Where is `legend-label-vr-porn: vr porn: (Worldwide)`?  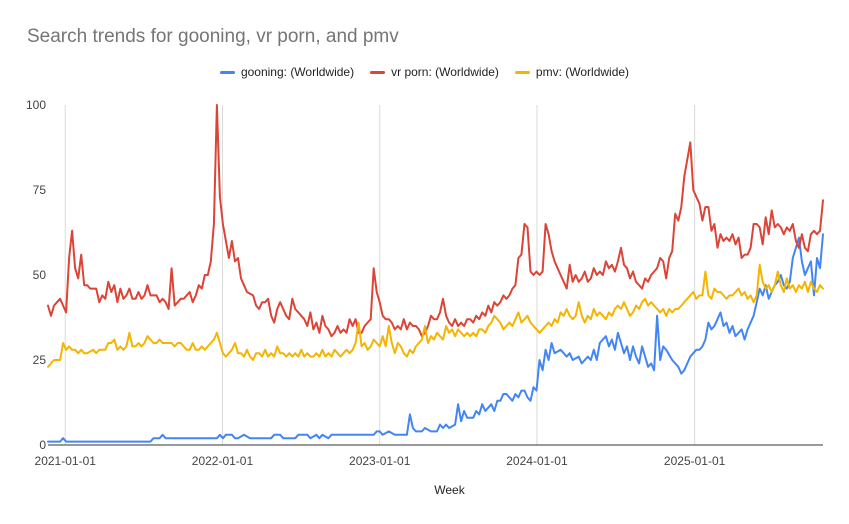
legend-label-vr-porn: vr porn: (Worldwide) is located at coordinates (445, 72).